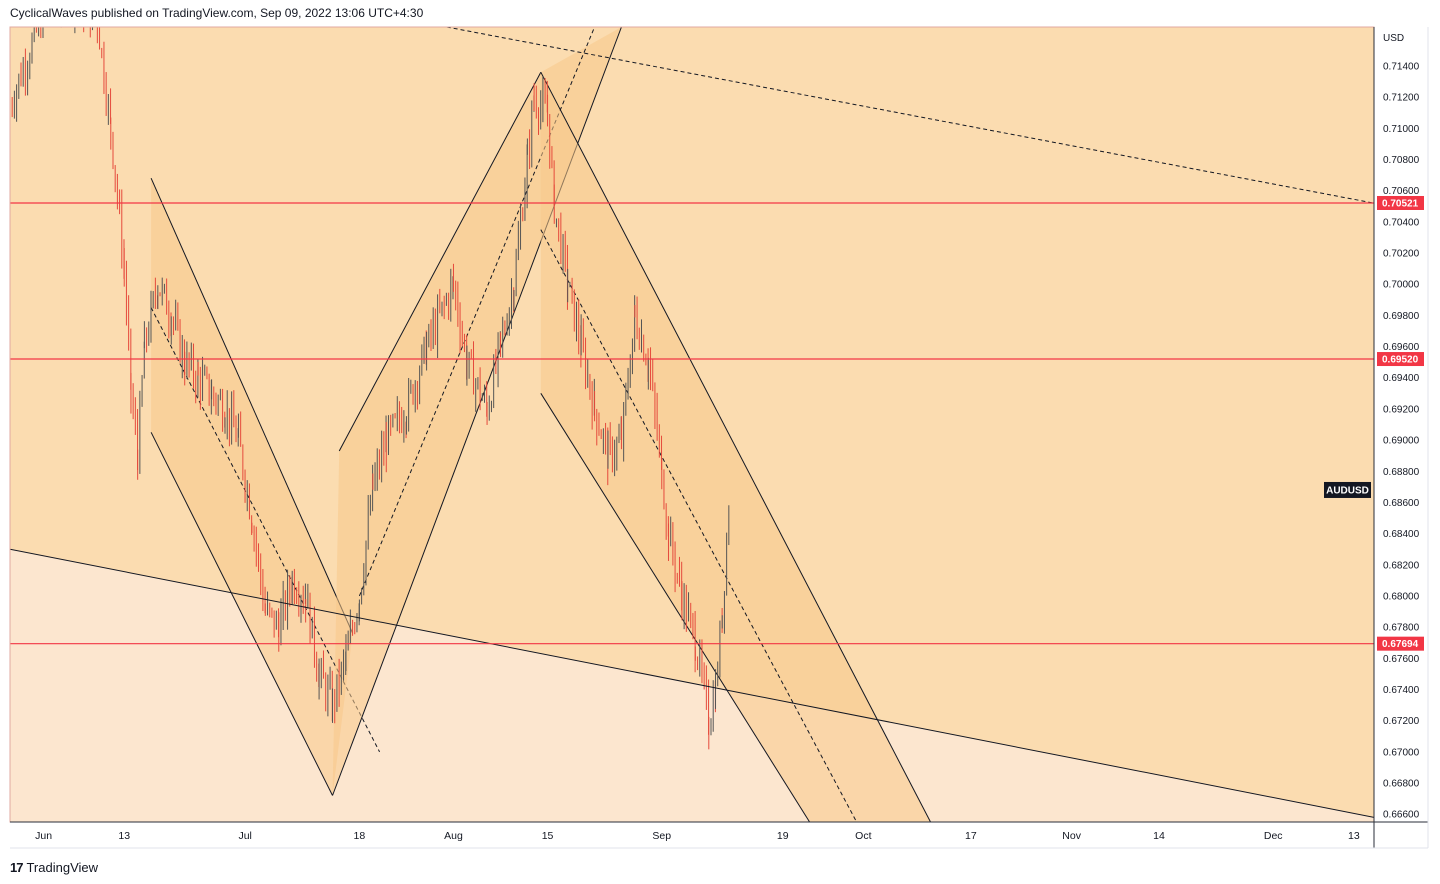 This screenshot has width=1440, height=884. What do you see at coordinates (971, 836) in the screenshot?
I see `x-tick-label: 17` at bounding box center [971, 836].